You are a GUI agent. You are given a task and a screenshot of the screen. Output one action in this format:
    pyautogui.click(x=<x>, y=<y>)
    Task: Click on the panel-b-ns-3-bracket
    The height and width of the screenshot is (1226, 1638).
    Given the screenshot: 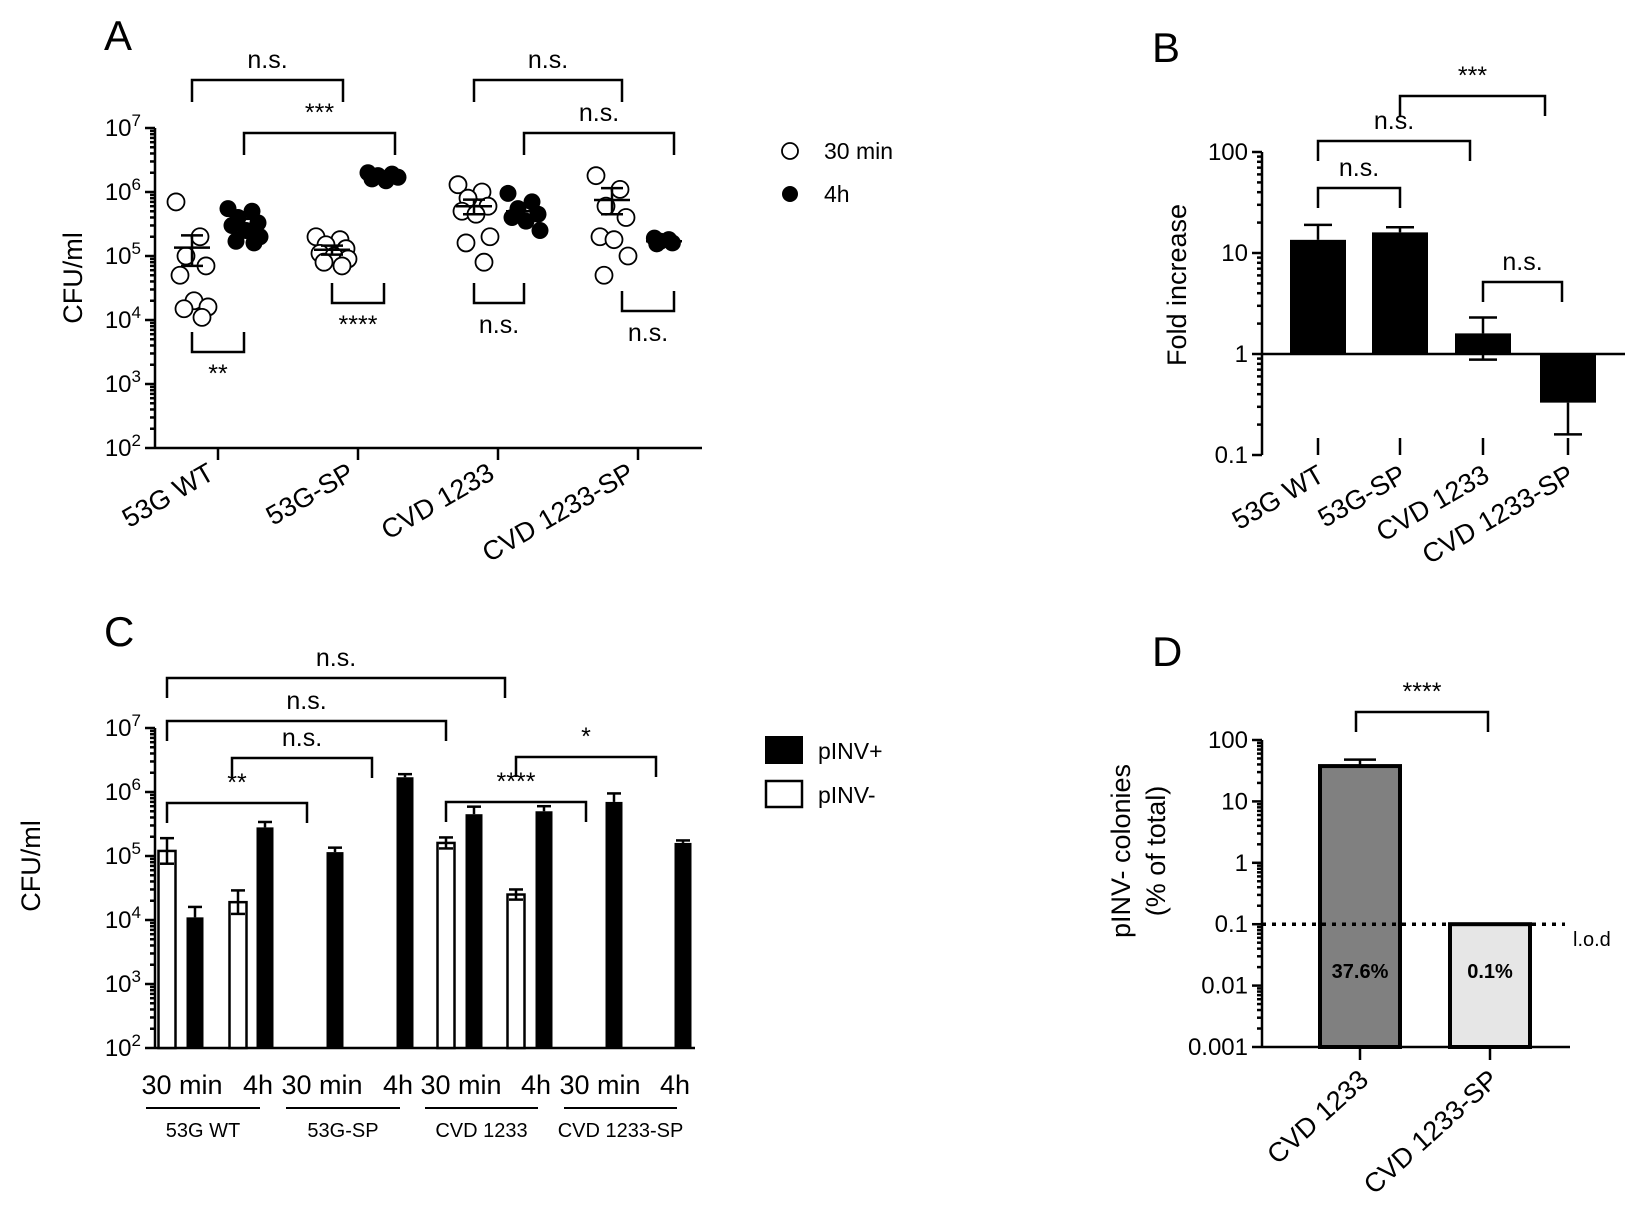 What is the action you would take?
    pyautogui.click(x=1522, y=291)
    